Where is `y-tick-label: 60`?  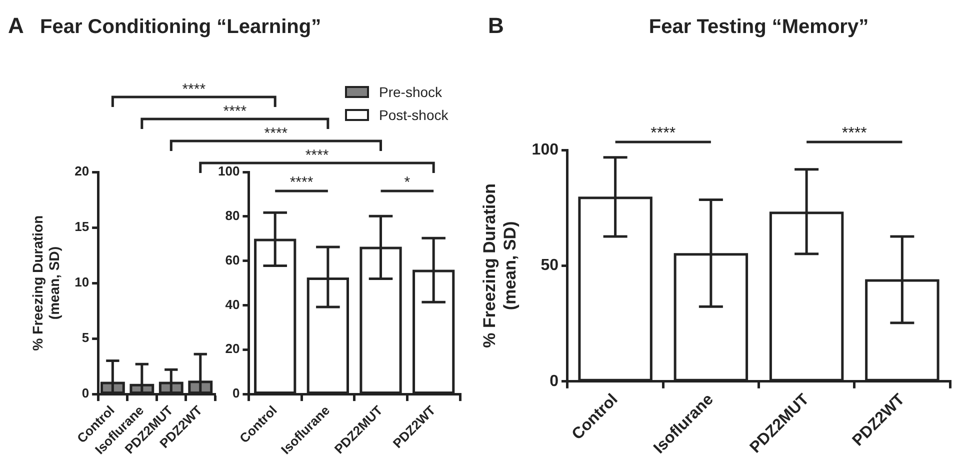
y-tick-label: 60 is located at coordinates (232, 260).